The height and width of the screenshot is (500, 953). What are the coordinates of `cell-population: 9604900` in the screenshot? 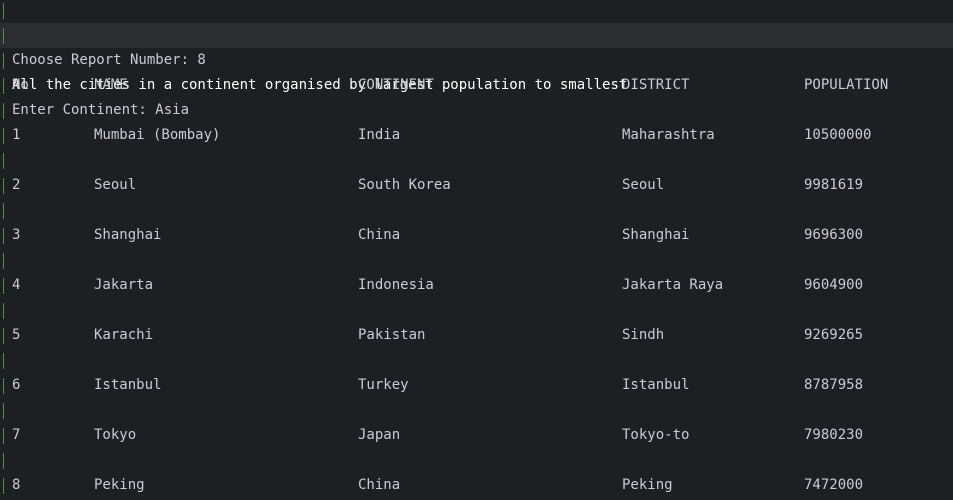 It's located at (834, 285).